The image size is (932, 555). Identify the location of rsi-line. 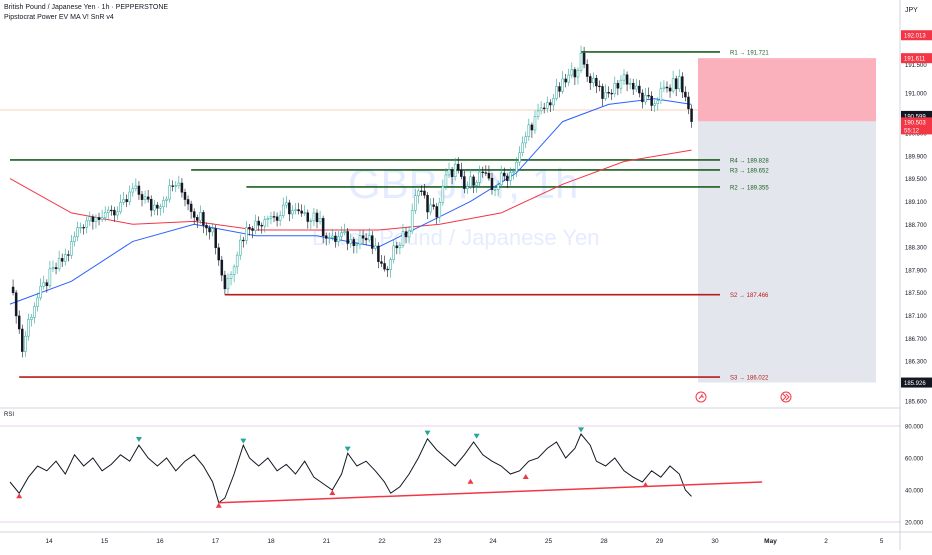
(350, 468).